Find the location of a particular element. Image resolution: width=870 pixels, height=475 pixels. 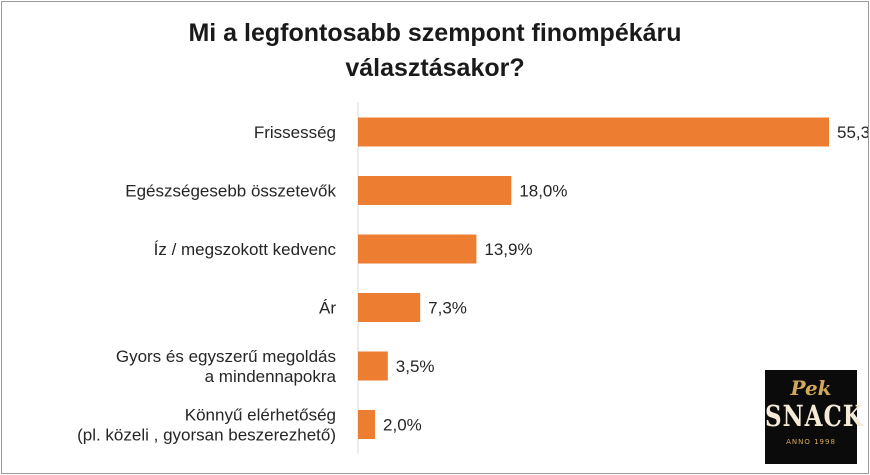

category-label: Könnyű elérhetőség is located at coordinates (260, 415).